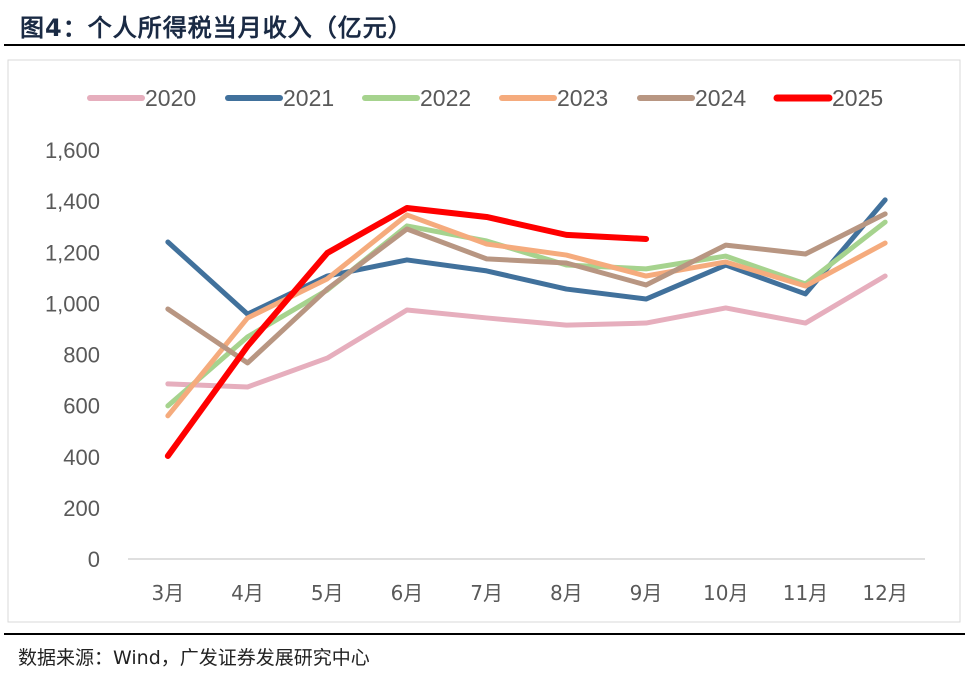  Describe the element at coordinates (72, 252) in the screenshot. I see `y-tick-label: 1,200` at that location.